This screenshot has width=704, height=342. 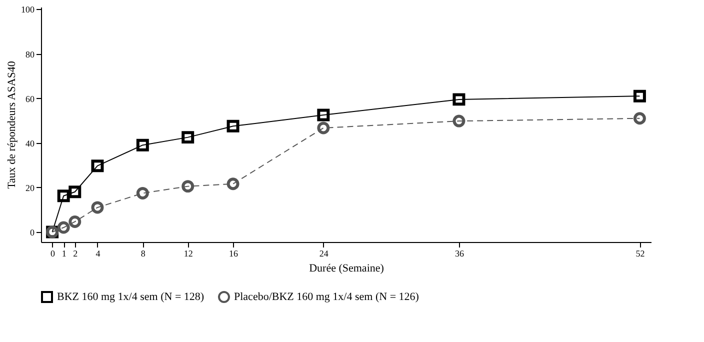 I want to click on y-tick-label: 80, so click(x=30, y=54).